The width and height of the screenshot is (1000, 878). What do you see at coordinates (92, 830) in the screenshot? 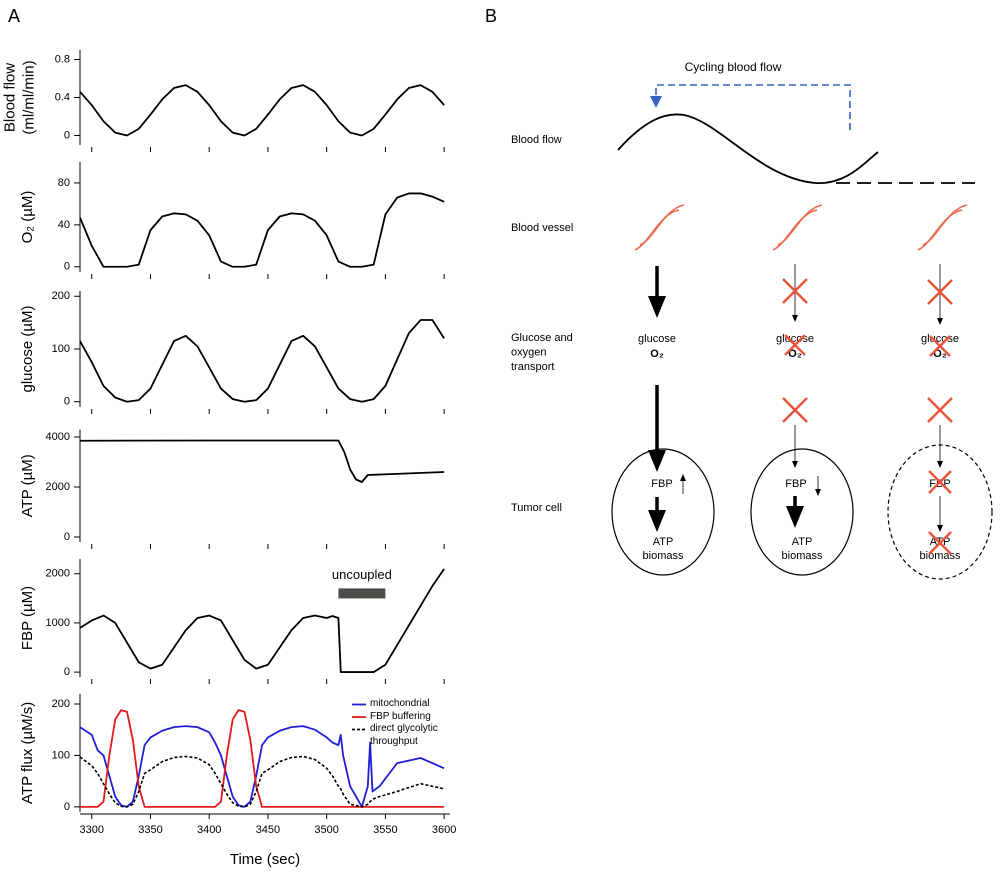
I see `x-tick-label: 3300` at bounding box center [92, 830].